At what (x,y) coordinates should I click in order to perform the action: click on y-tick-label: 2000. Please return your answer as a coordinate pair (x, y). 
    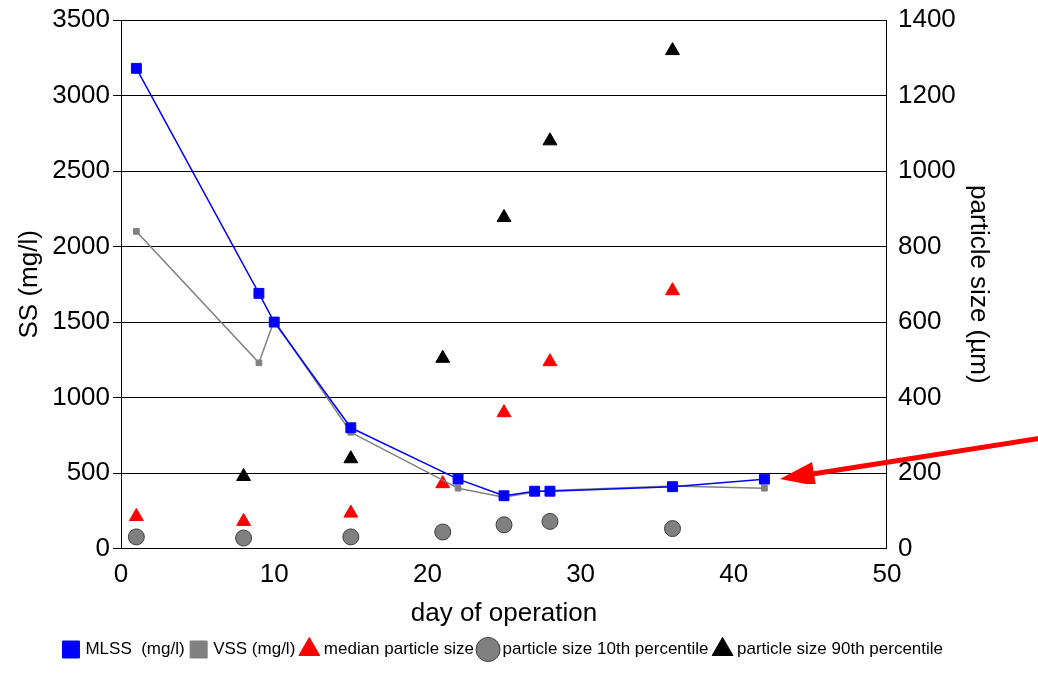
    Looking at the image, I should click on (81, 244).